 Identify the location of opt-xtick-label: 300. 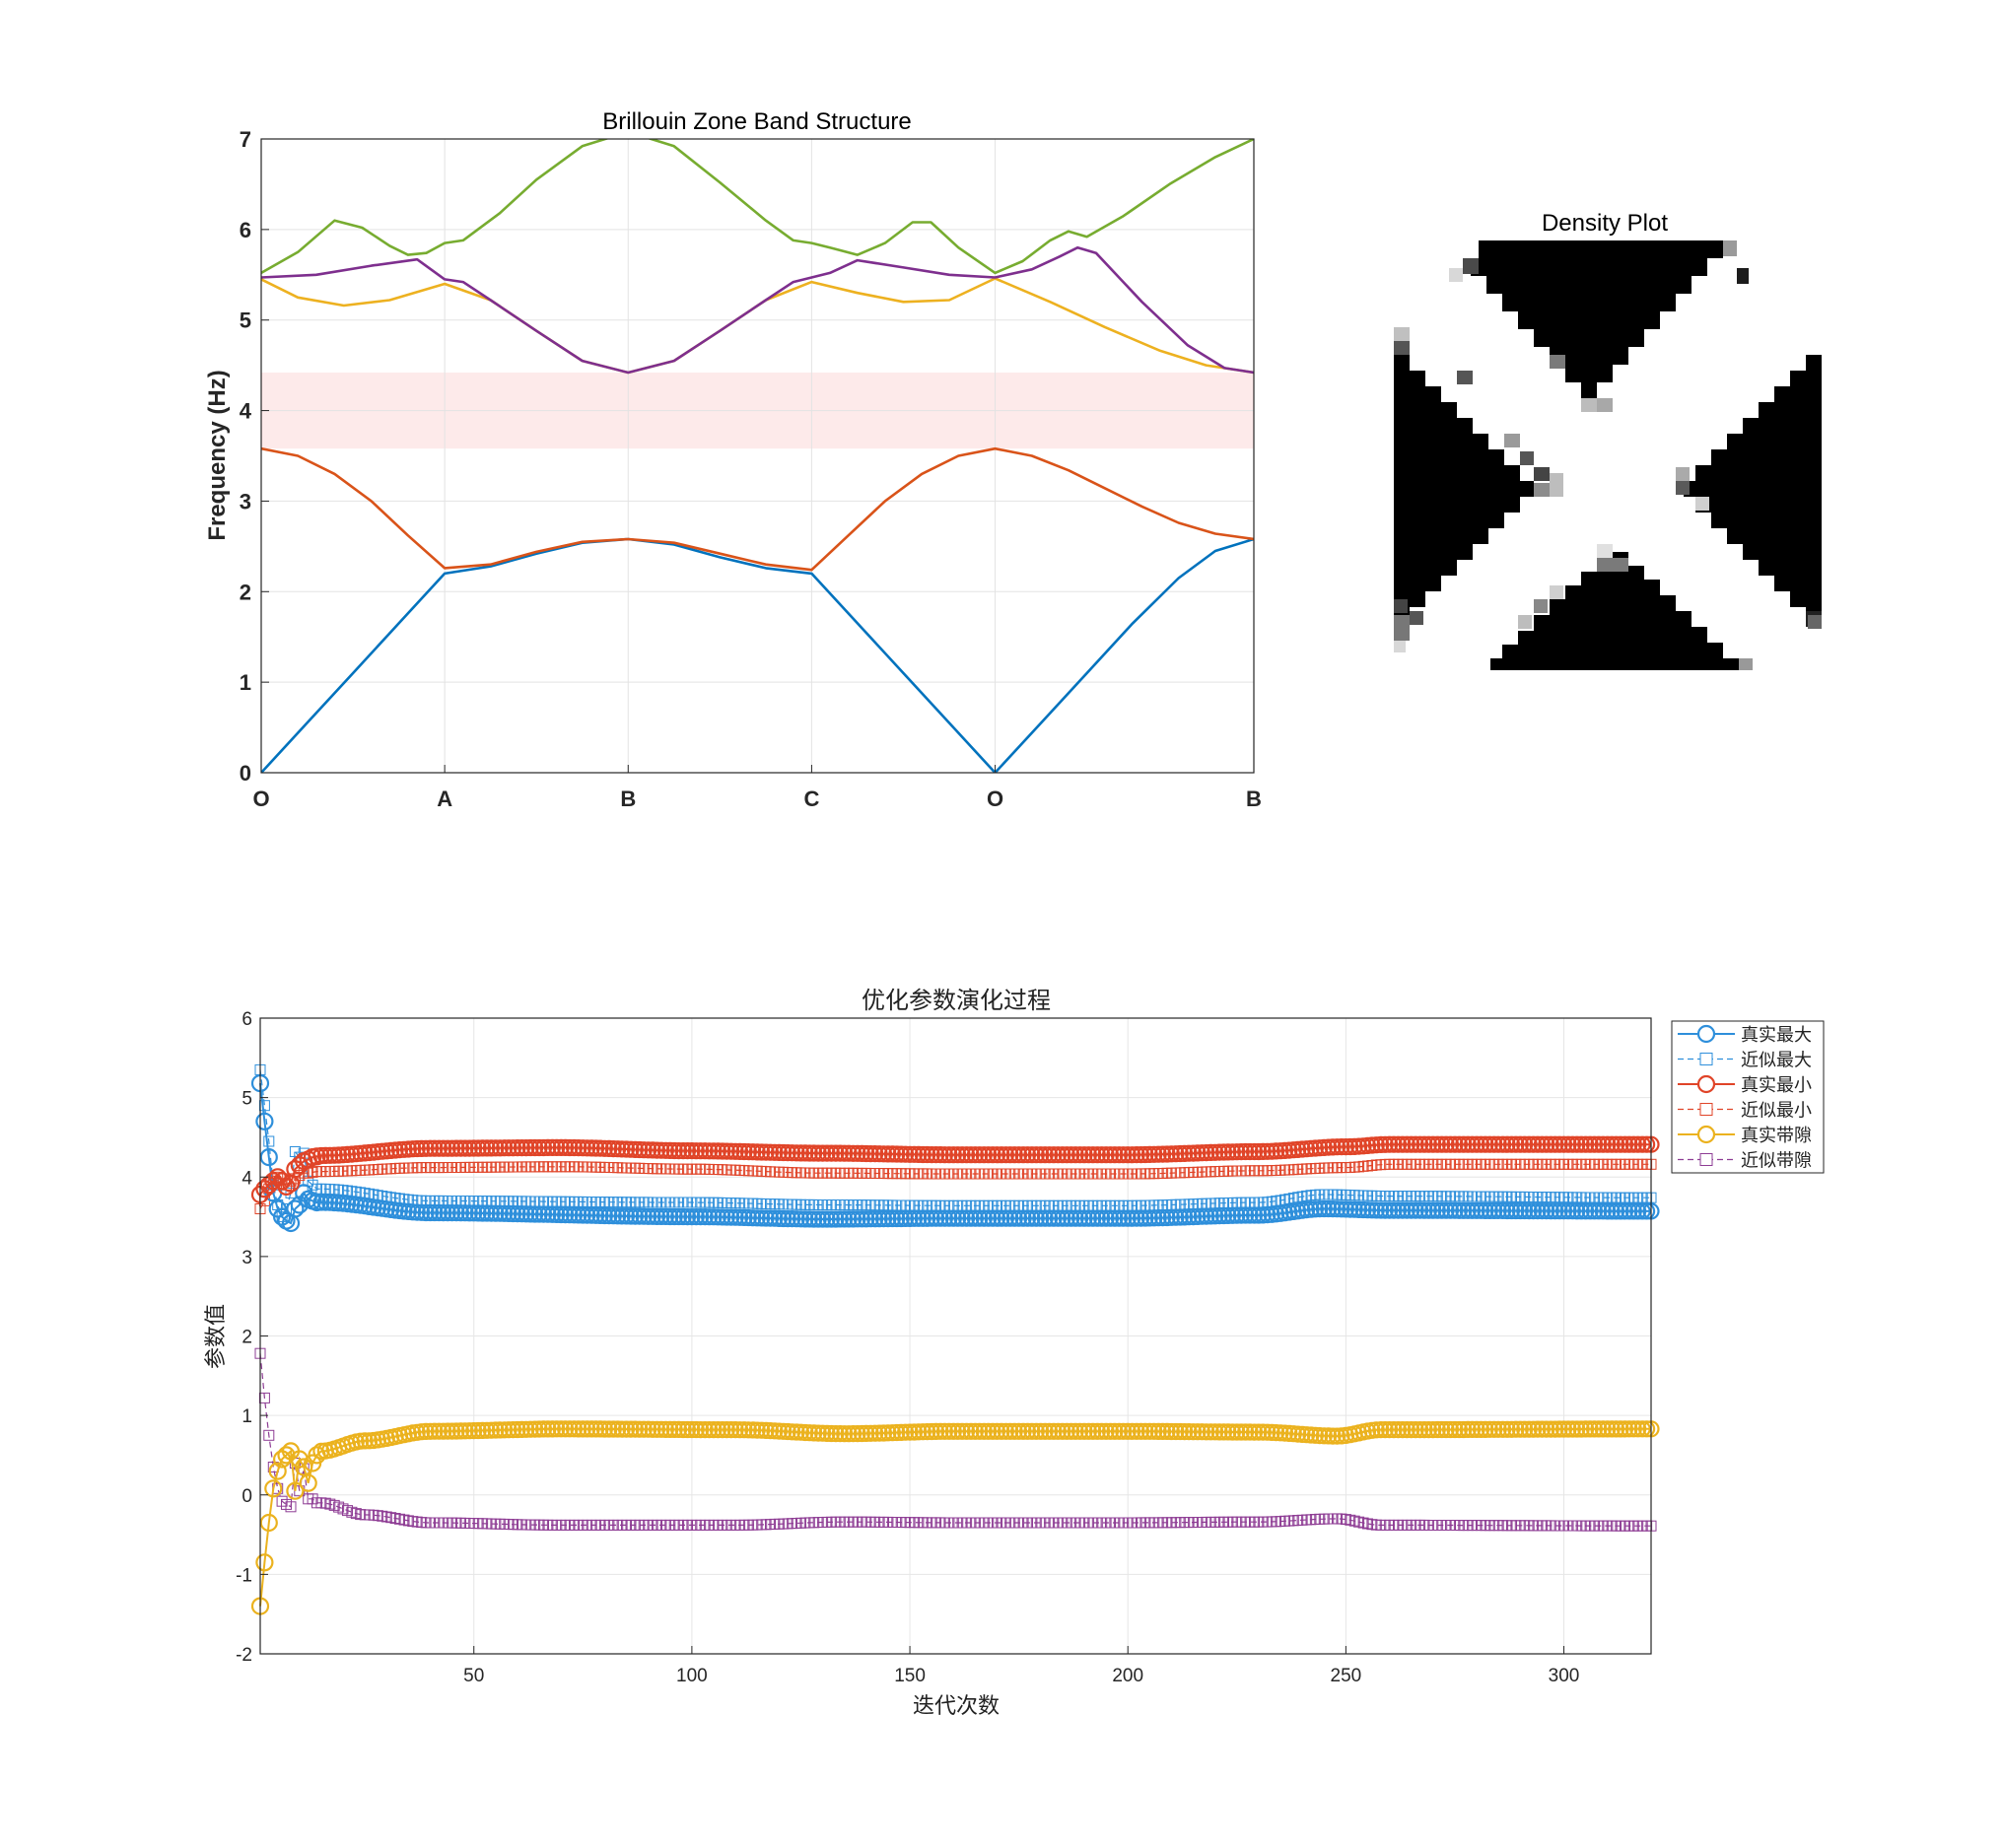
(1564, 1676).